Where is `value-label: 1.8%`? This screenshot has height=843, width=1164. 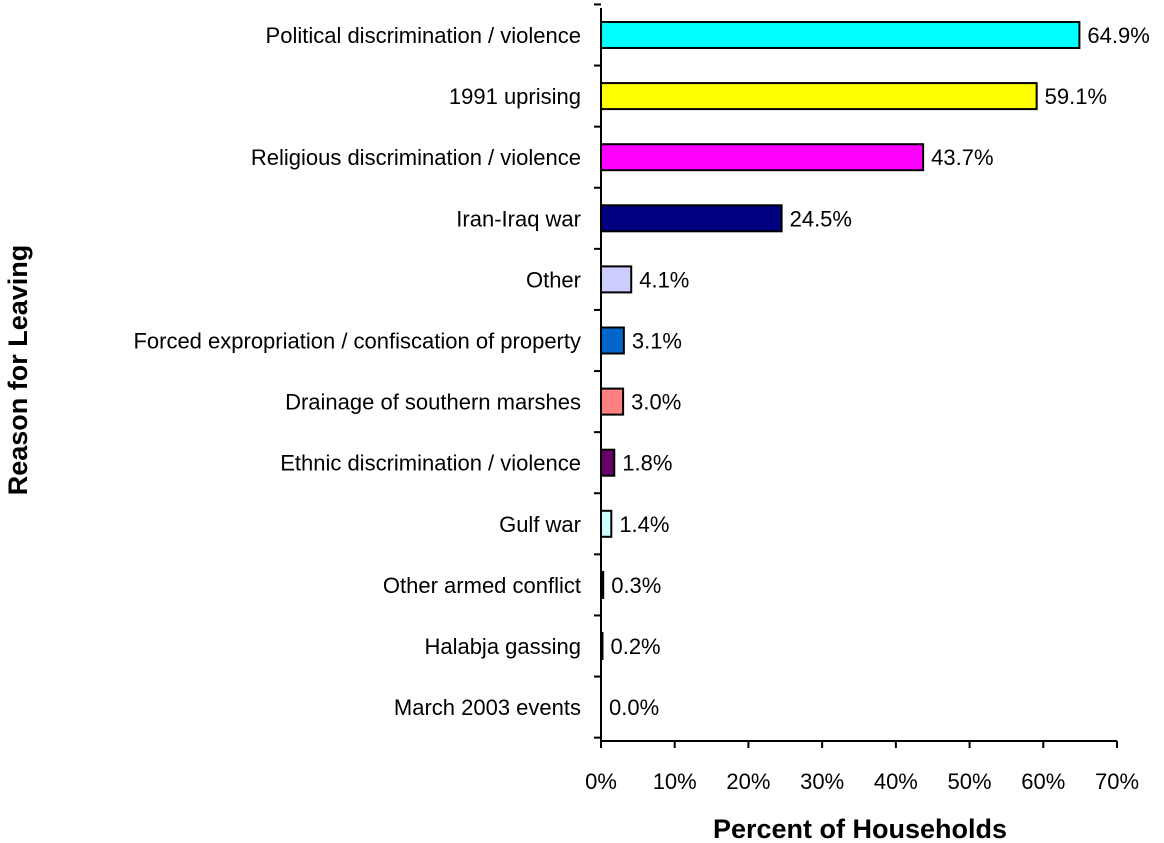
value-label: 1.8% is located at coordinates (647, 463).